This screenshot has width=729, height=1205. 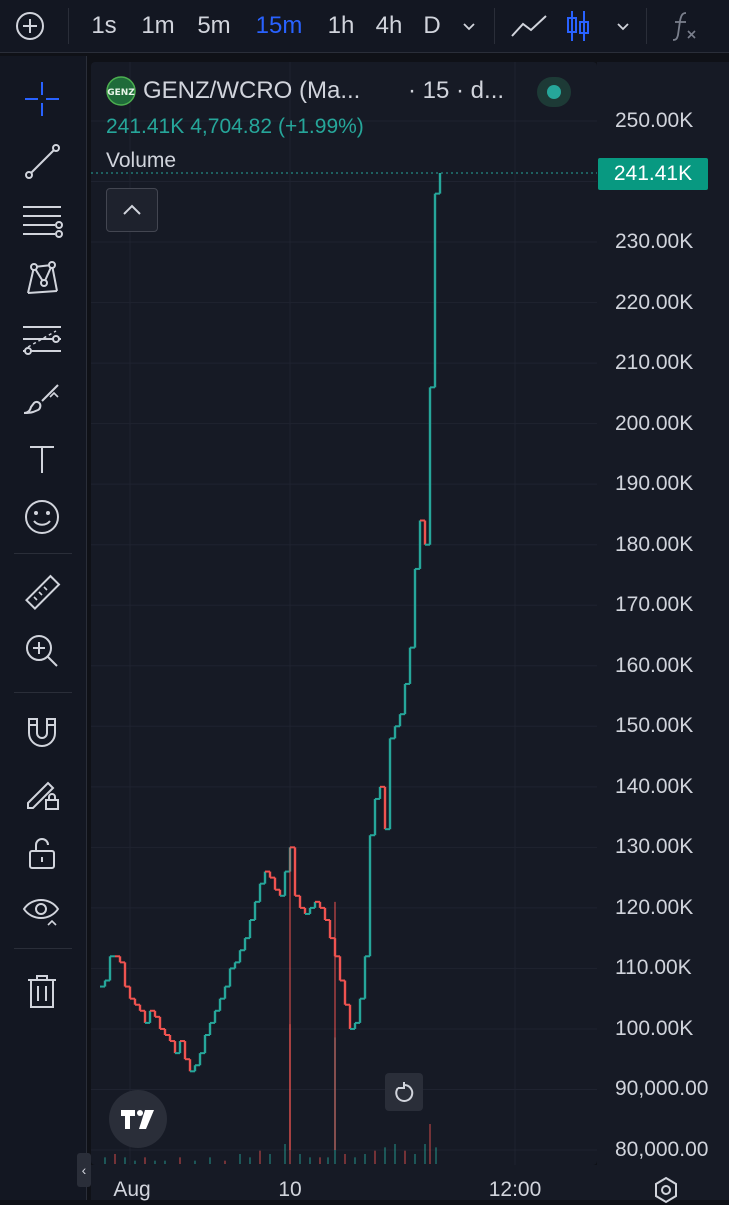 What do you see at coordinates (145, 126) in the screenshot?
I see `legend-last-price: 241.41K` at bounding box center [145, 126].